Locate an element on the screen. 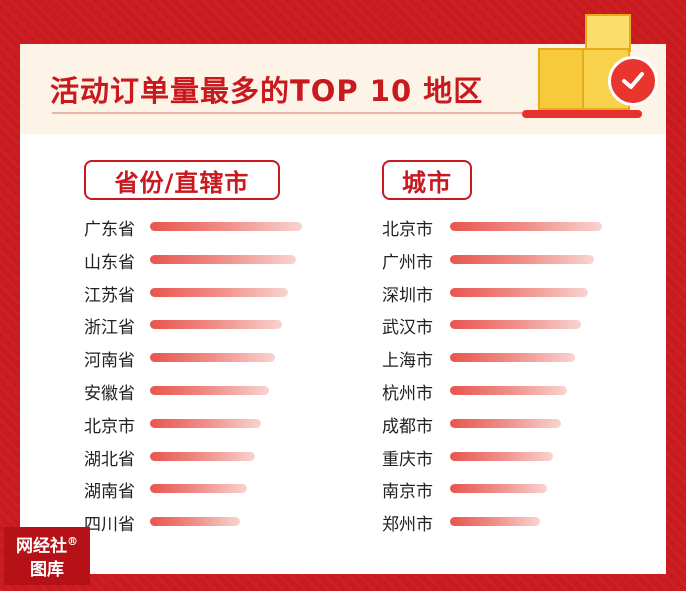  province-label: 安徽省 is located at coordinates (109, 394).